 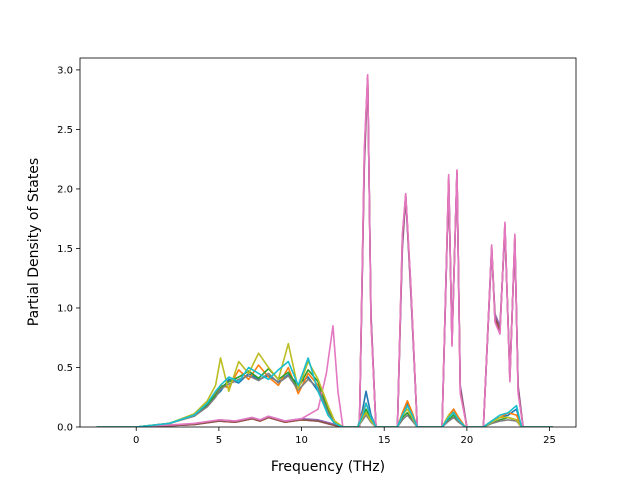 I want to click on x-tick-label: 20, so click(x=467, y=440).